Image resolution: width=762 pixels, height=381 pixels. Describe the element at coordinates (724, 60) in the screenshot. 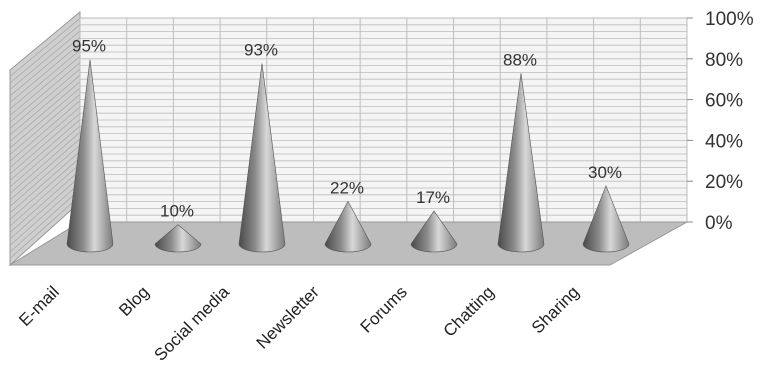

I see `y-tick-label: 80%` at that location.